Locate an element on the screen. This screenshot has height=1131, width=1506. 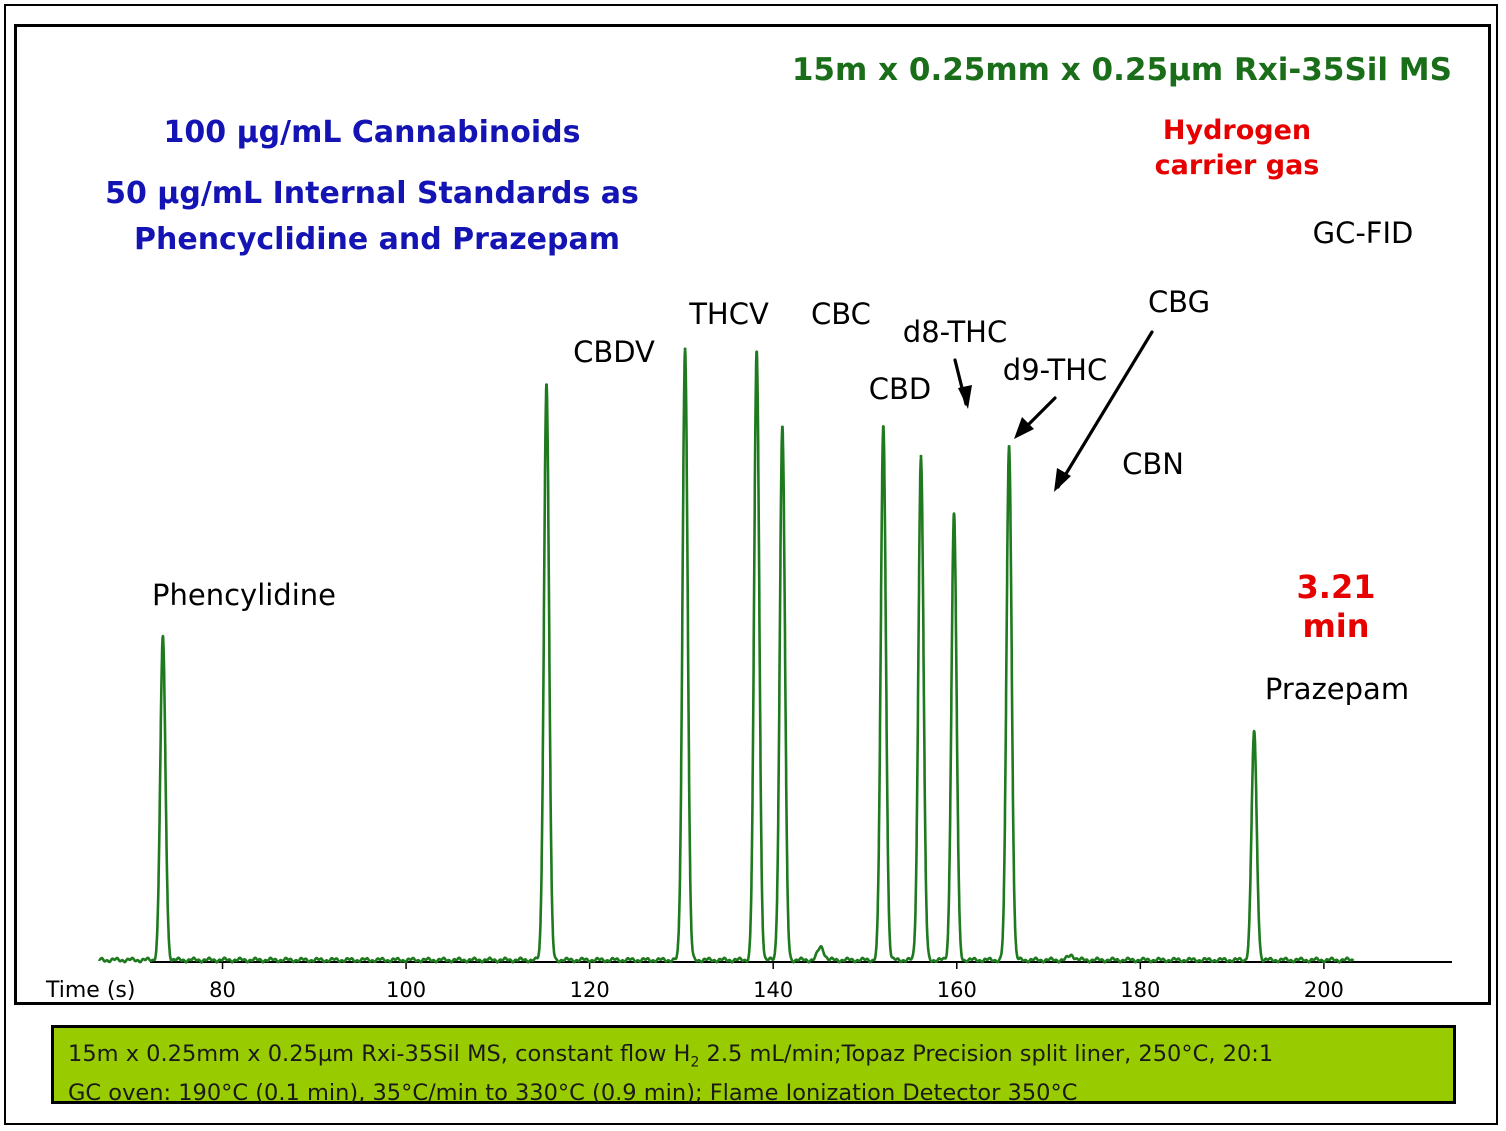
arrowhead-d9-thc is located at coordinates (1024, 428).